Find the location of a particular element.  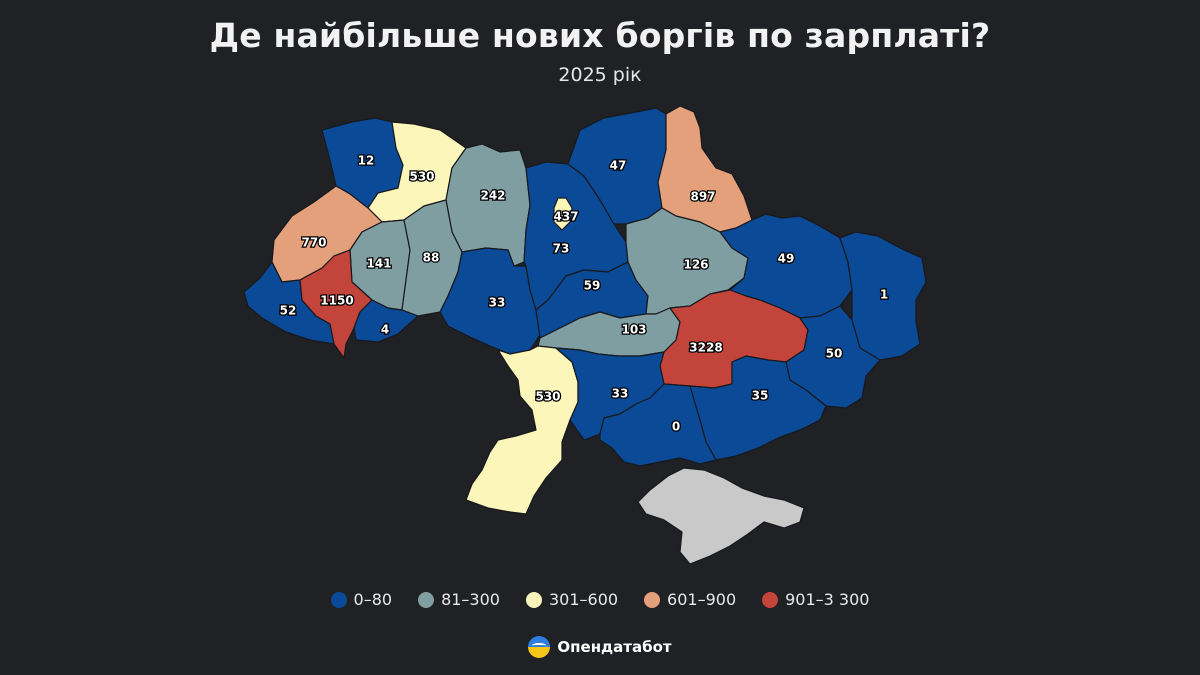

label-ivano-frankivsk: 1150 is located at coordinates (336, 301).